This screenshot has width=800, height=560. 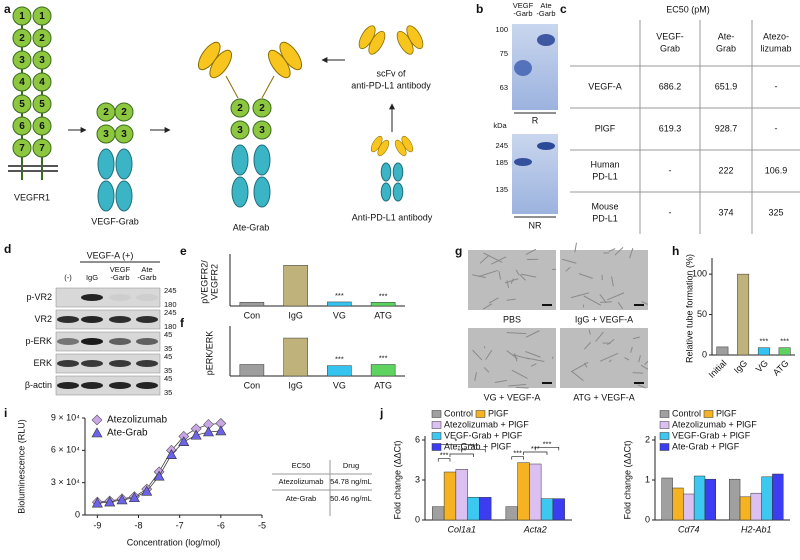 What do you see at coordinates (301, 465) in the screenshot?
I see `table-header: EC50` at bounding box center [301, 465].